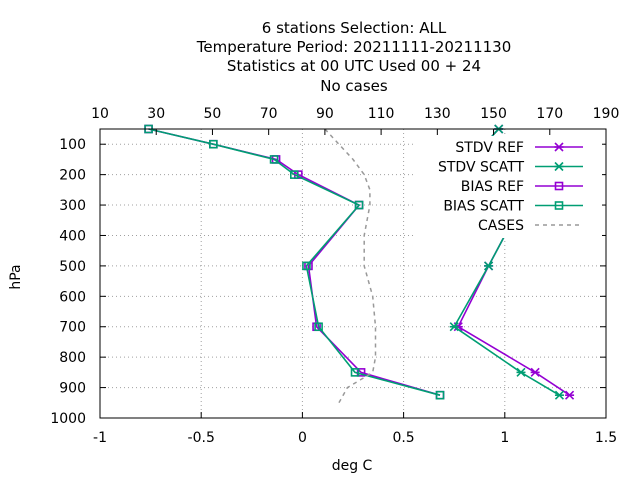  I want to click on title-line-3: Statistics at 00 UTC Used 00 + 24, so click(354, 66).